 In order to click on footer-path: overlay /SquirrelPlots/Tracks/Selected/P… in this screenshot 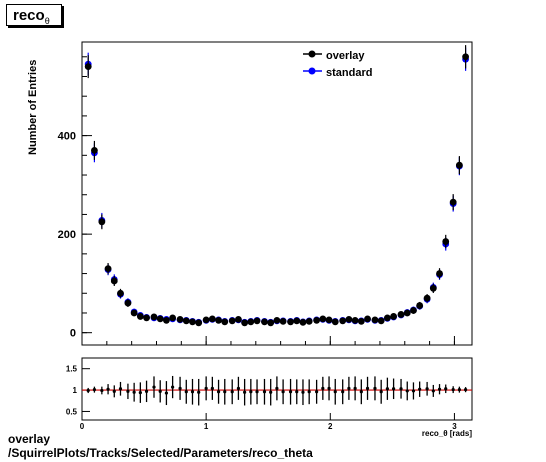, I will do `click(160, 446)`.